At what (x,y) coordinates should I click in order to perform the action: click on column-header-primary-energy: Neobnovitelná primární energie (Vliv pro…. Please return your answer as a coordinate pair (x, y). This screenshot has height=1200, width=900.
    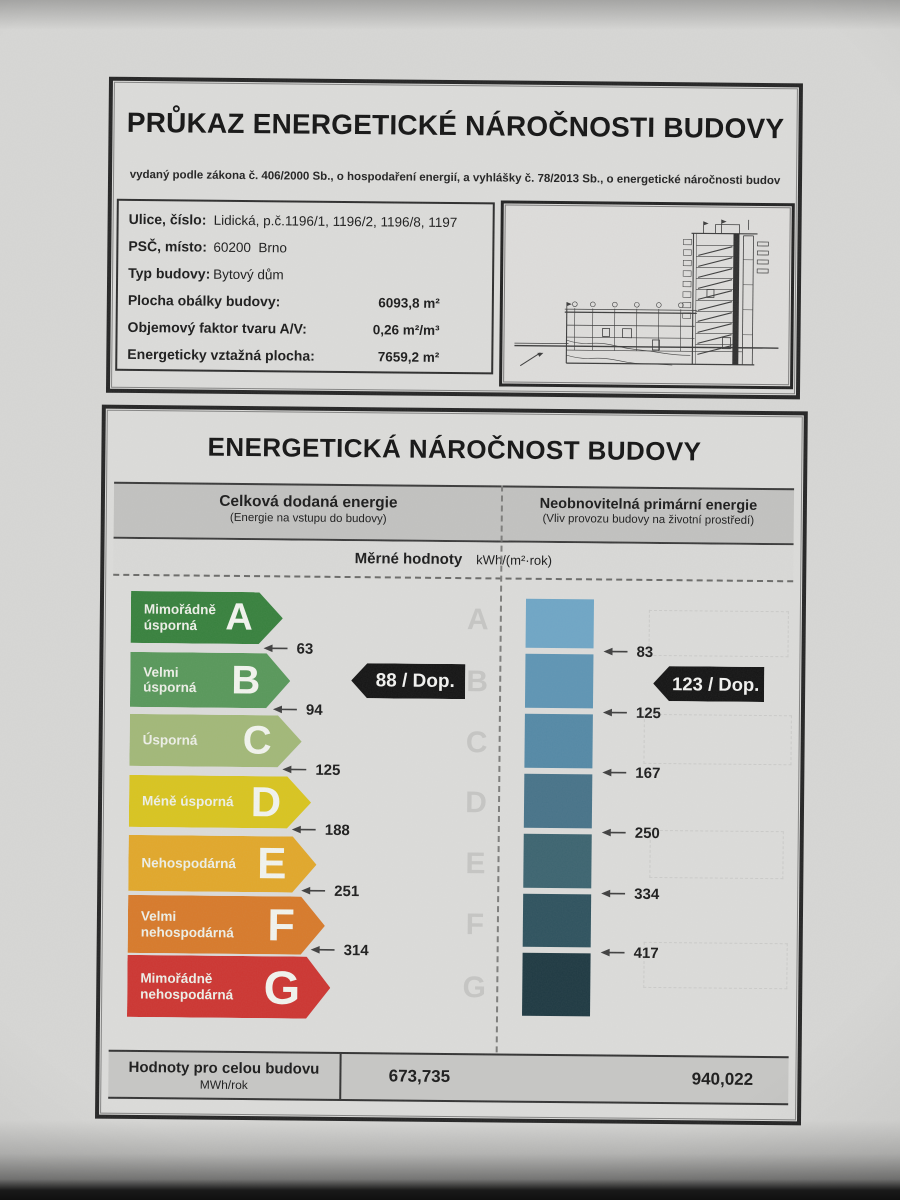
    Looking at the image, I should click on (648, 511).